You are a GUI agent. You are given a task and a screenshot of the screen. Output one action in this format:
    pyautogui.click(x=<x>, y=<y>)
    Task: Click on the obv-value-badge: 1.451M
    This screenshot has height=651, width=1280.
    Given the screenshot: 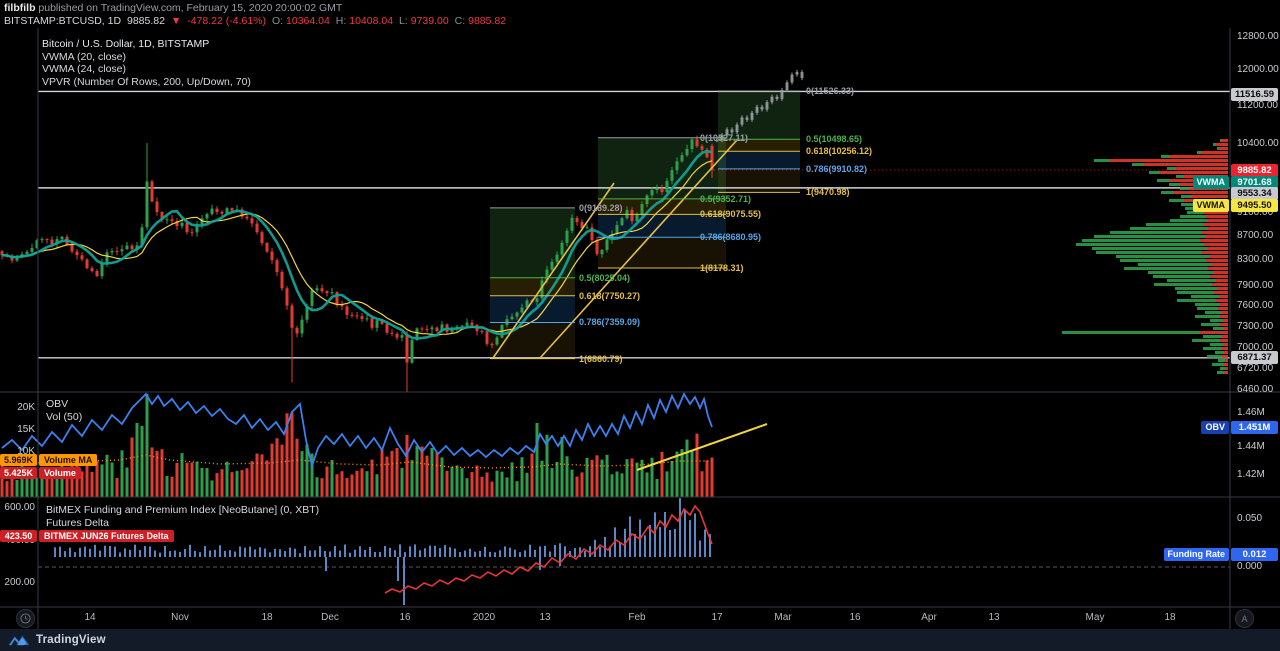 What is the action you would take?
    pyautogui.click(x=1254, y=427)
    